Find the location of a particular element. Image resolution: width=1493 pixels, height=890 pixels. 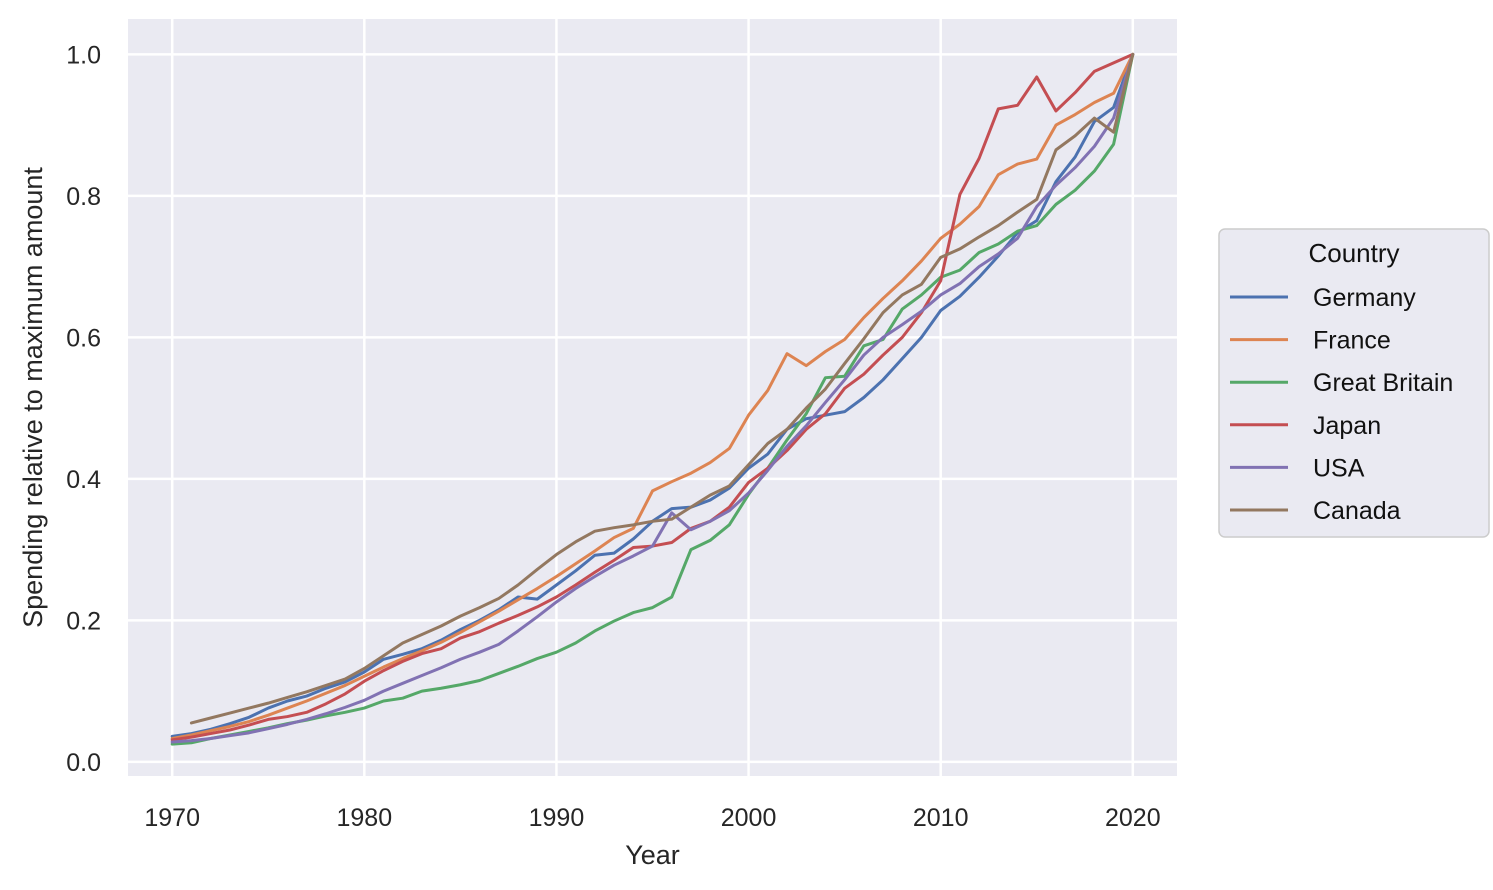

legend-label: Japan is located at coordinates (1347, 426).